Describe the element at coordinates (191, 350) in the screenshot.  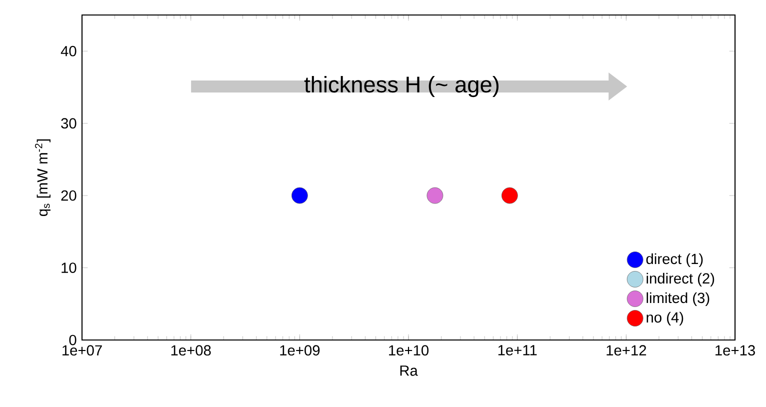
I see `x-tick-label: 1e+08` at that location.